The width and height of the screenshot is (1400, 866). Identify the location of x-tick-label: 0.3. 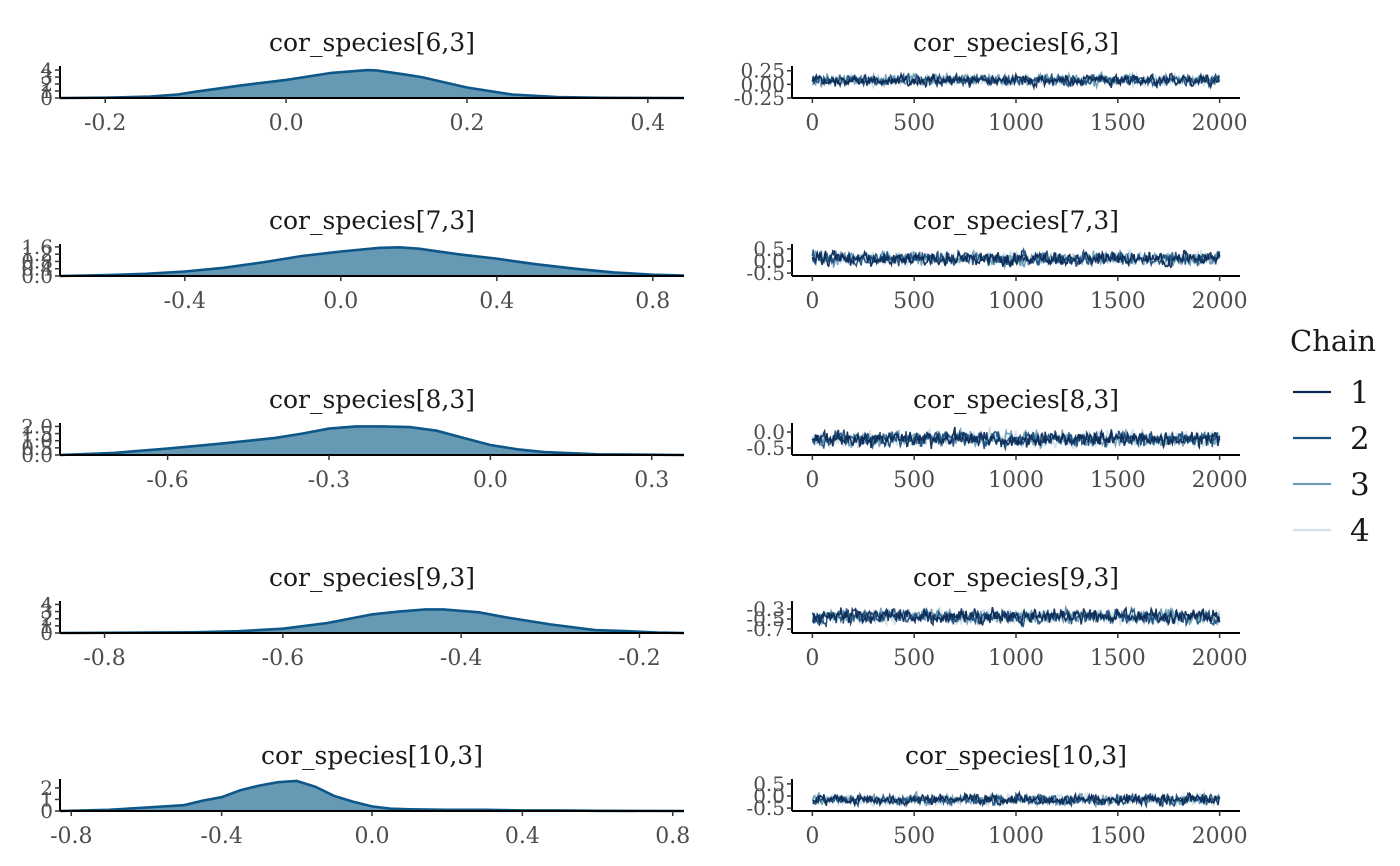
(651, 480).